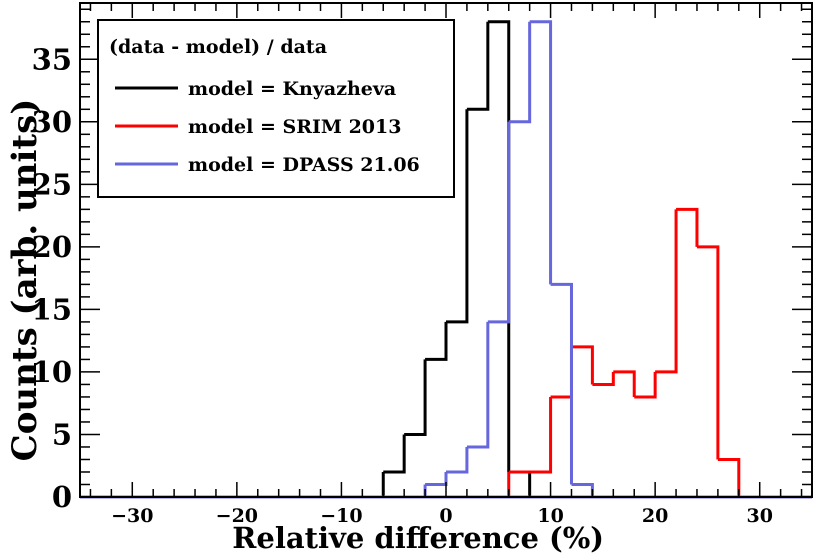 This screenshot has height=554, width=814. Describe the element at coordinates (304, 165) in the screenshot. I see `legend-label-2: model = DPASS 21.06` at that location.